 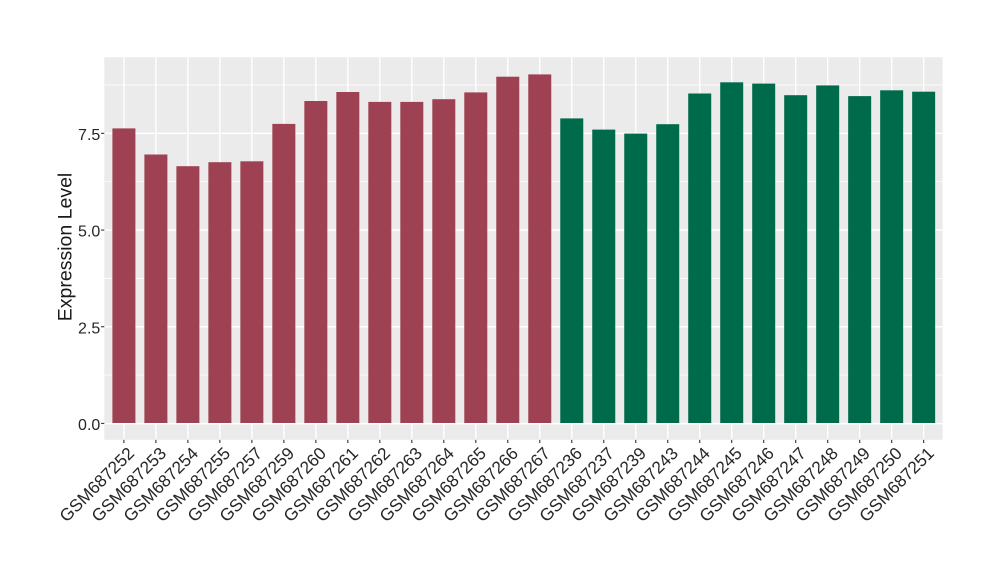 What do you see at coordinates (89, 232) in the screenshot?
I see `svg-text: 5.0` at bounding box center [89, 232].